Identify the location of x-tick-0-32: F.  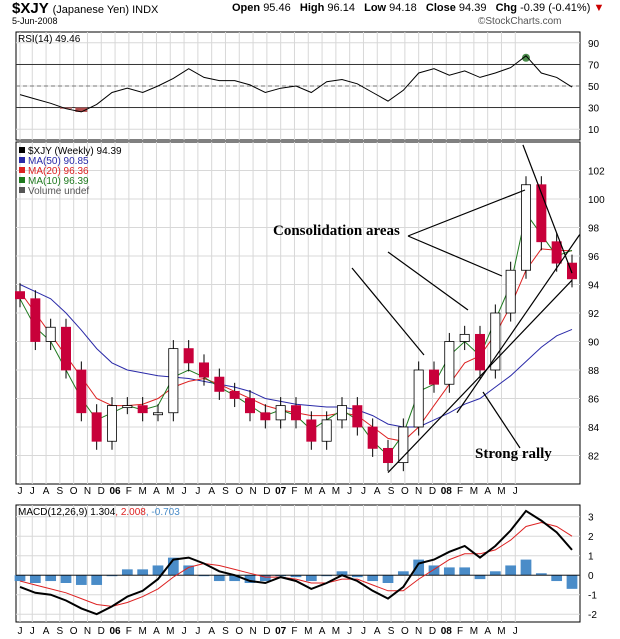
(460, 491).